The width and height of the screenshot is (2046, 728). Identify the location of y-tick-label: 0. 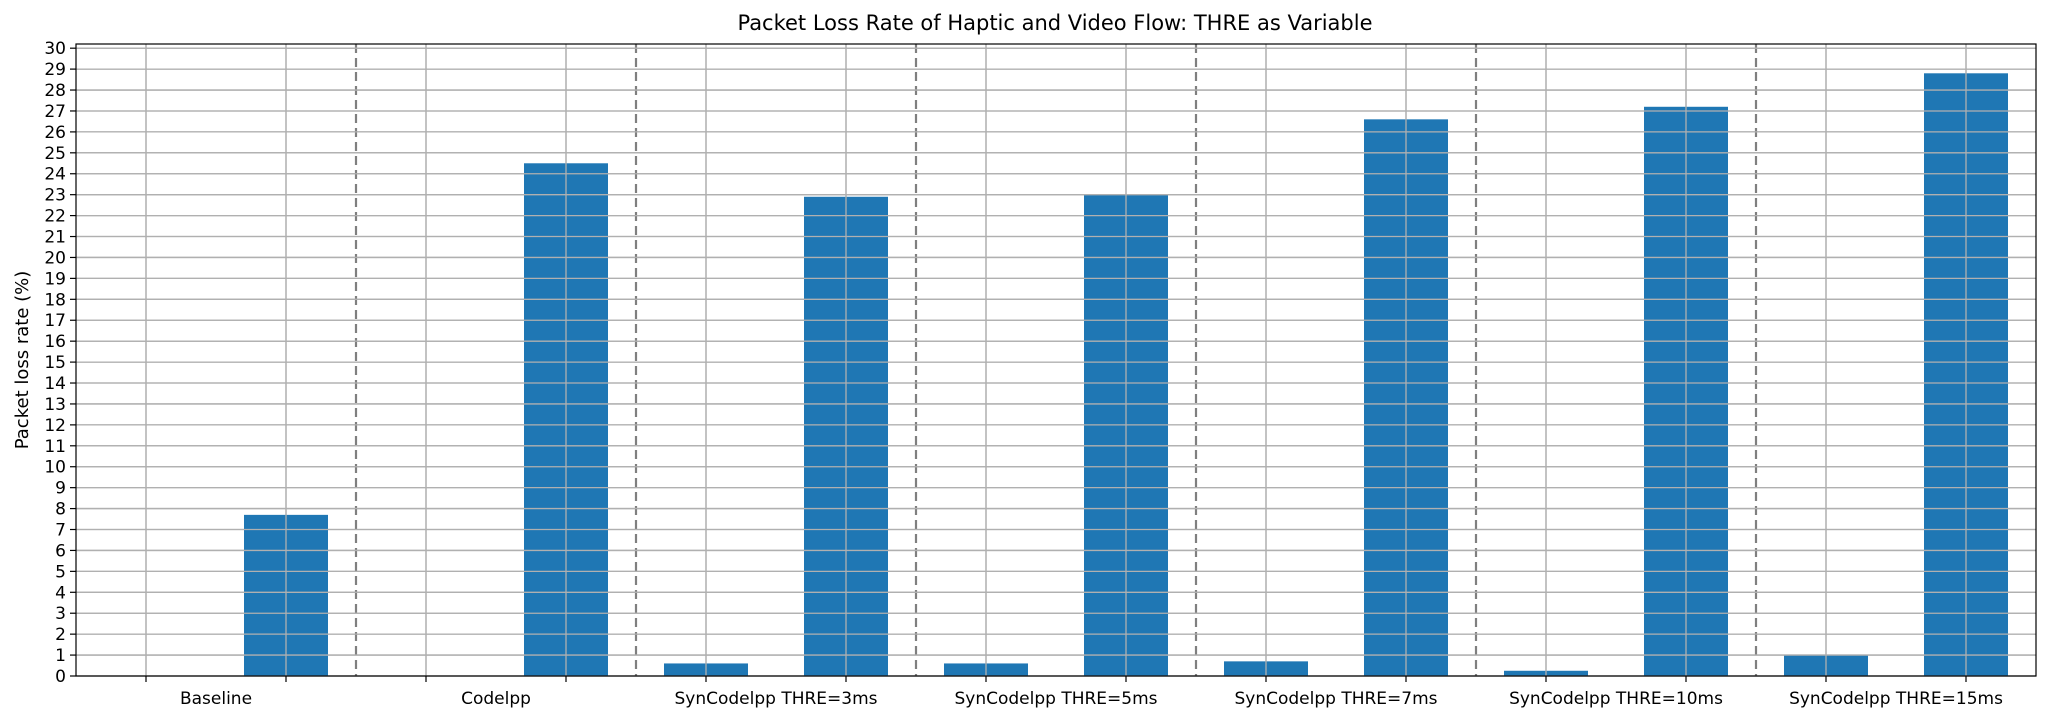
(60, 677).